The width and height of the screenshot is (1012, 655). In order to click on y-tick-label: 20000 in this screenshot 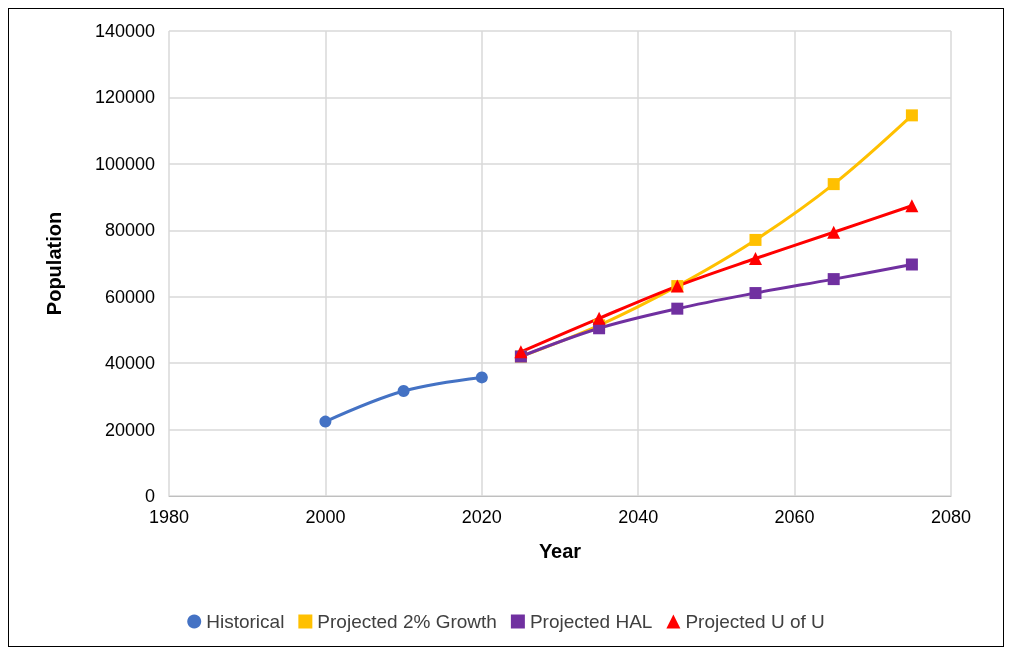, I will do `click(129, 429)`.